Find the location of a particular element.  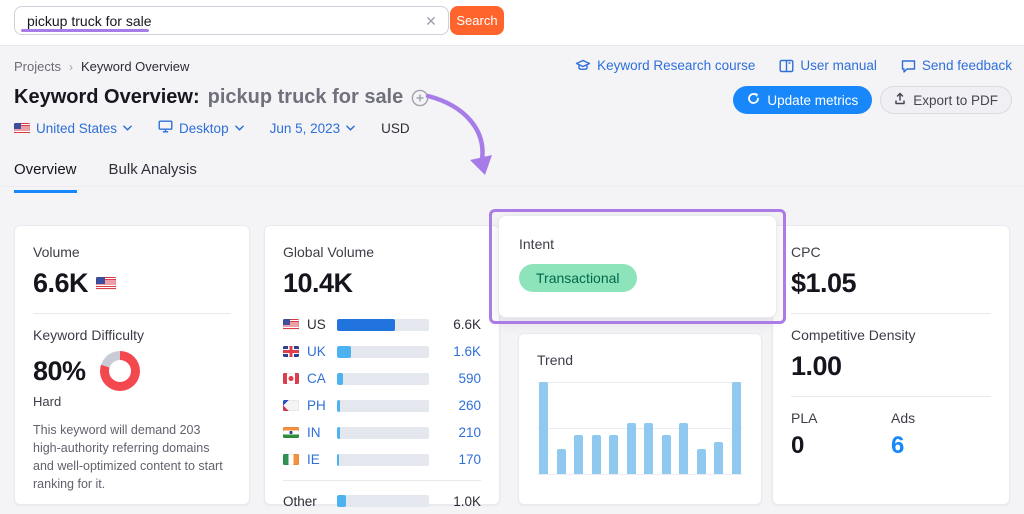

intent-card: Intent Transactional is located at coordinates (637, 266).